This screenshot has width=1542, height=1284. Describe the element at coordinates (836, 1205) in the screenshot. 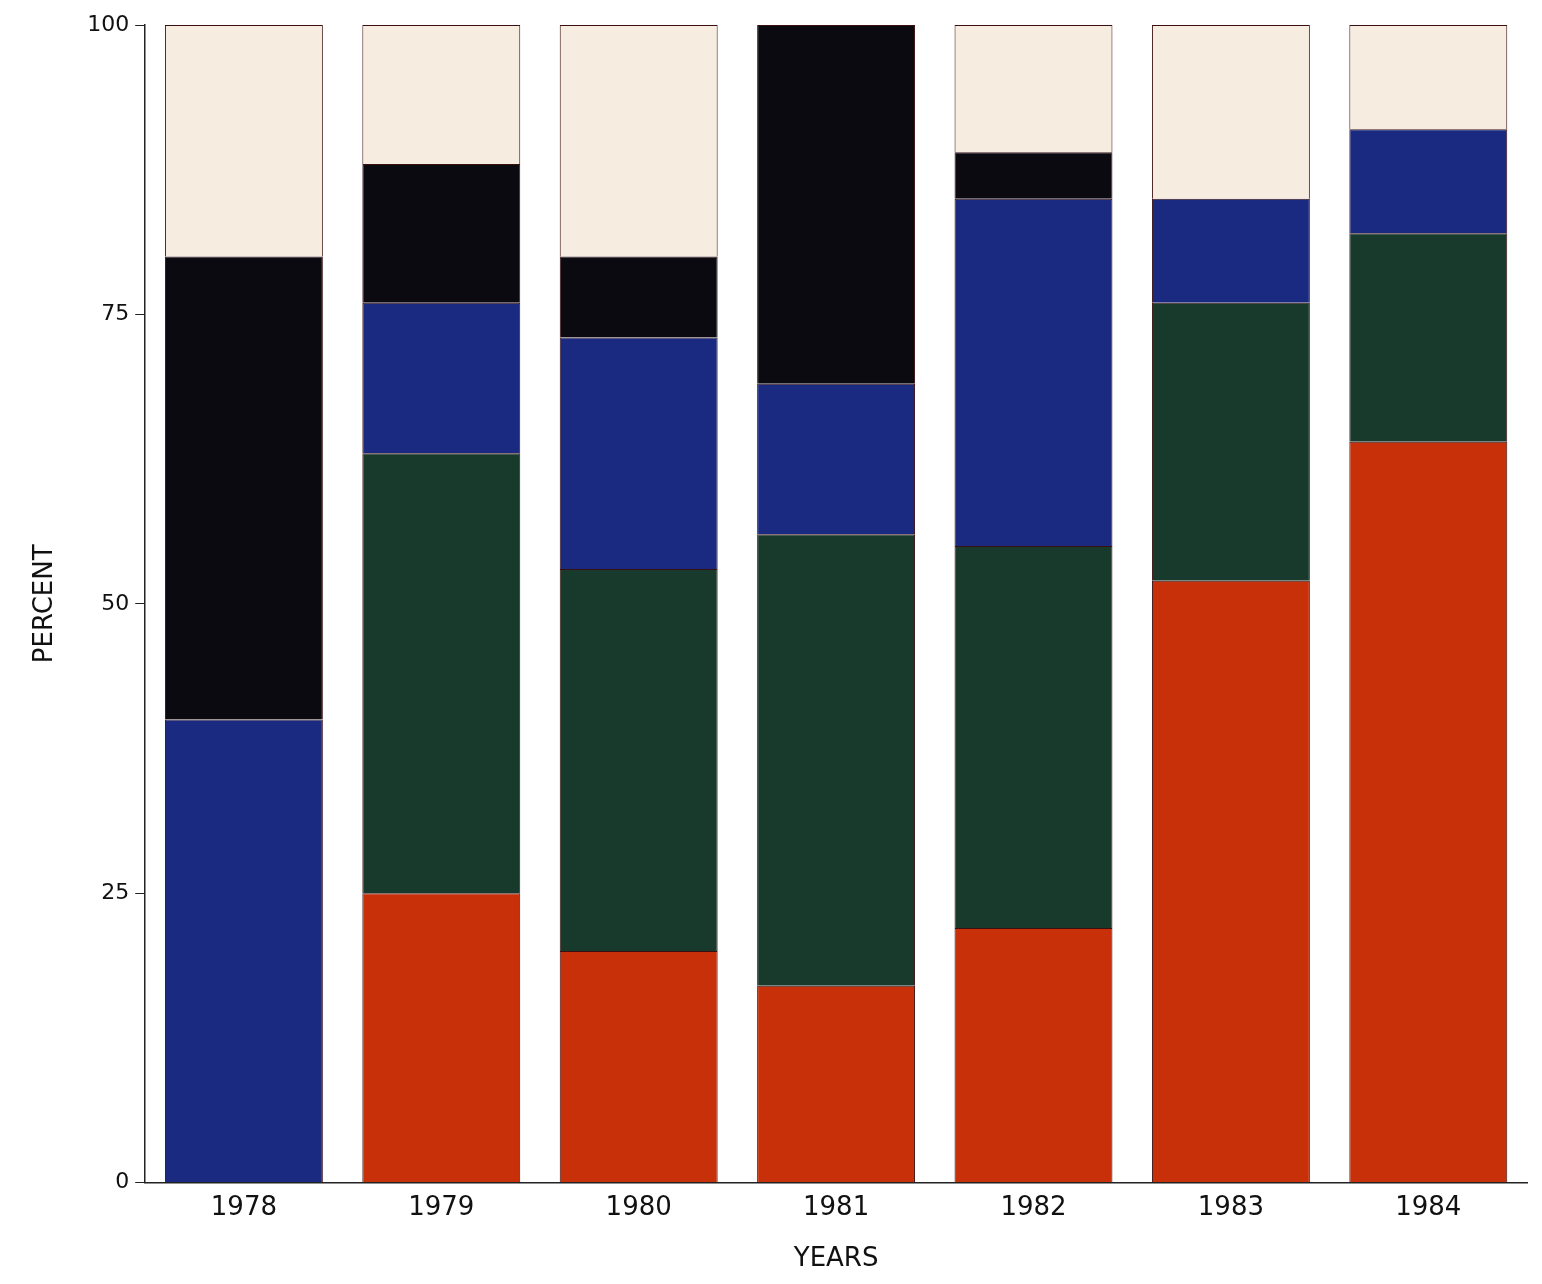

I see `x-tick-label: 1981` at that location.